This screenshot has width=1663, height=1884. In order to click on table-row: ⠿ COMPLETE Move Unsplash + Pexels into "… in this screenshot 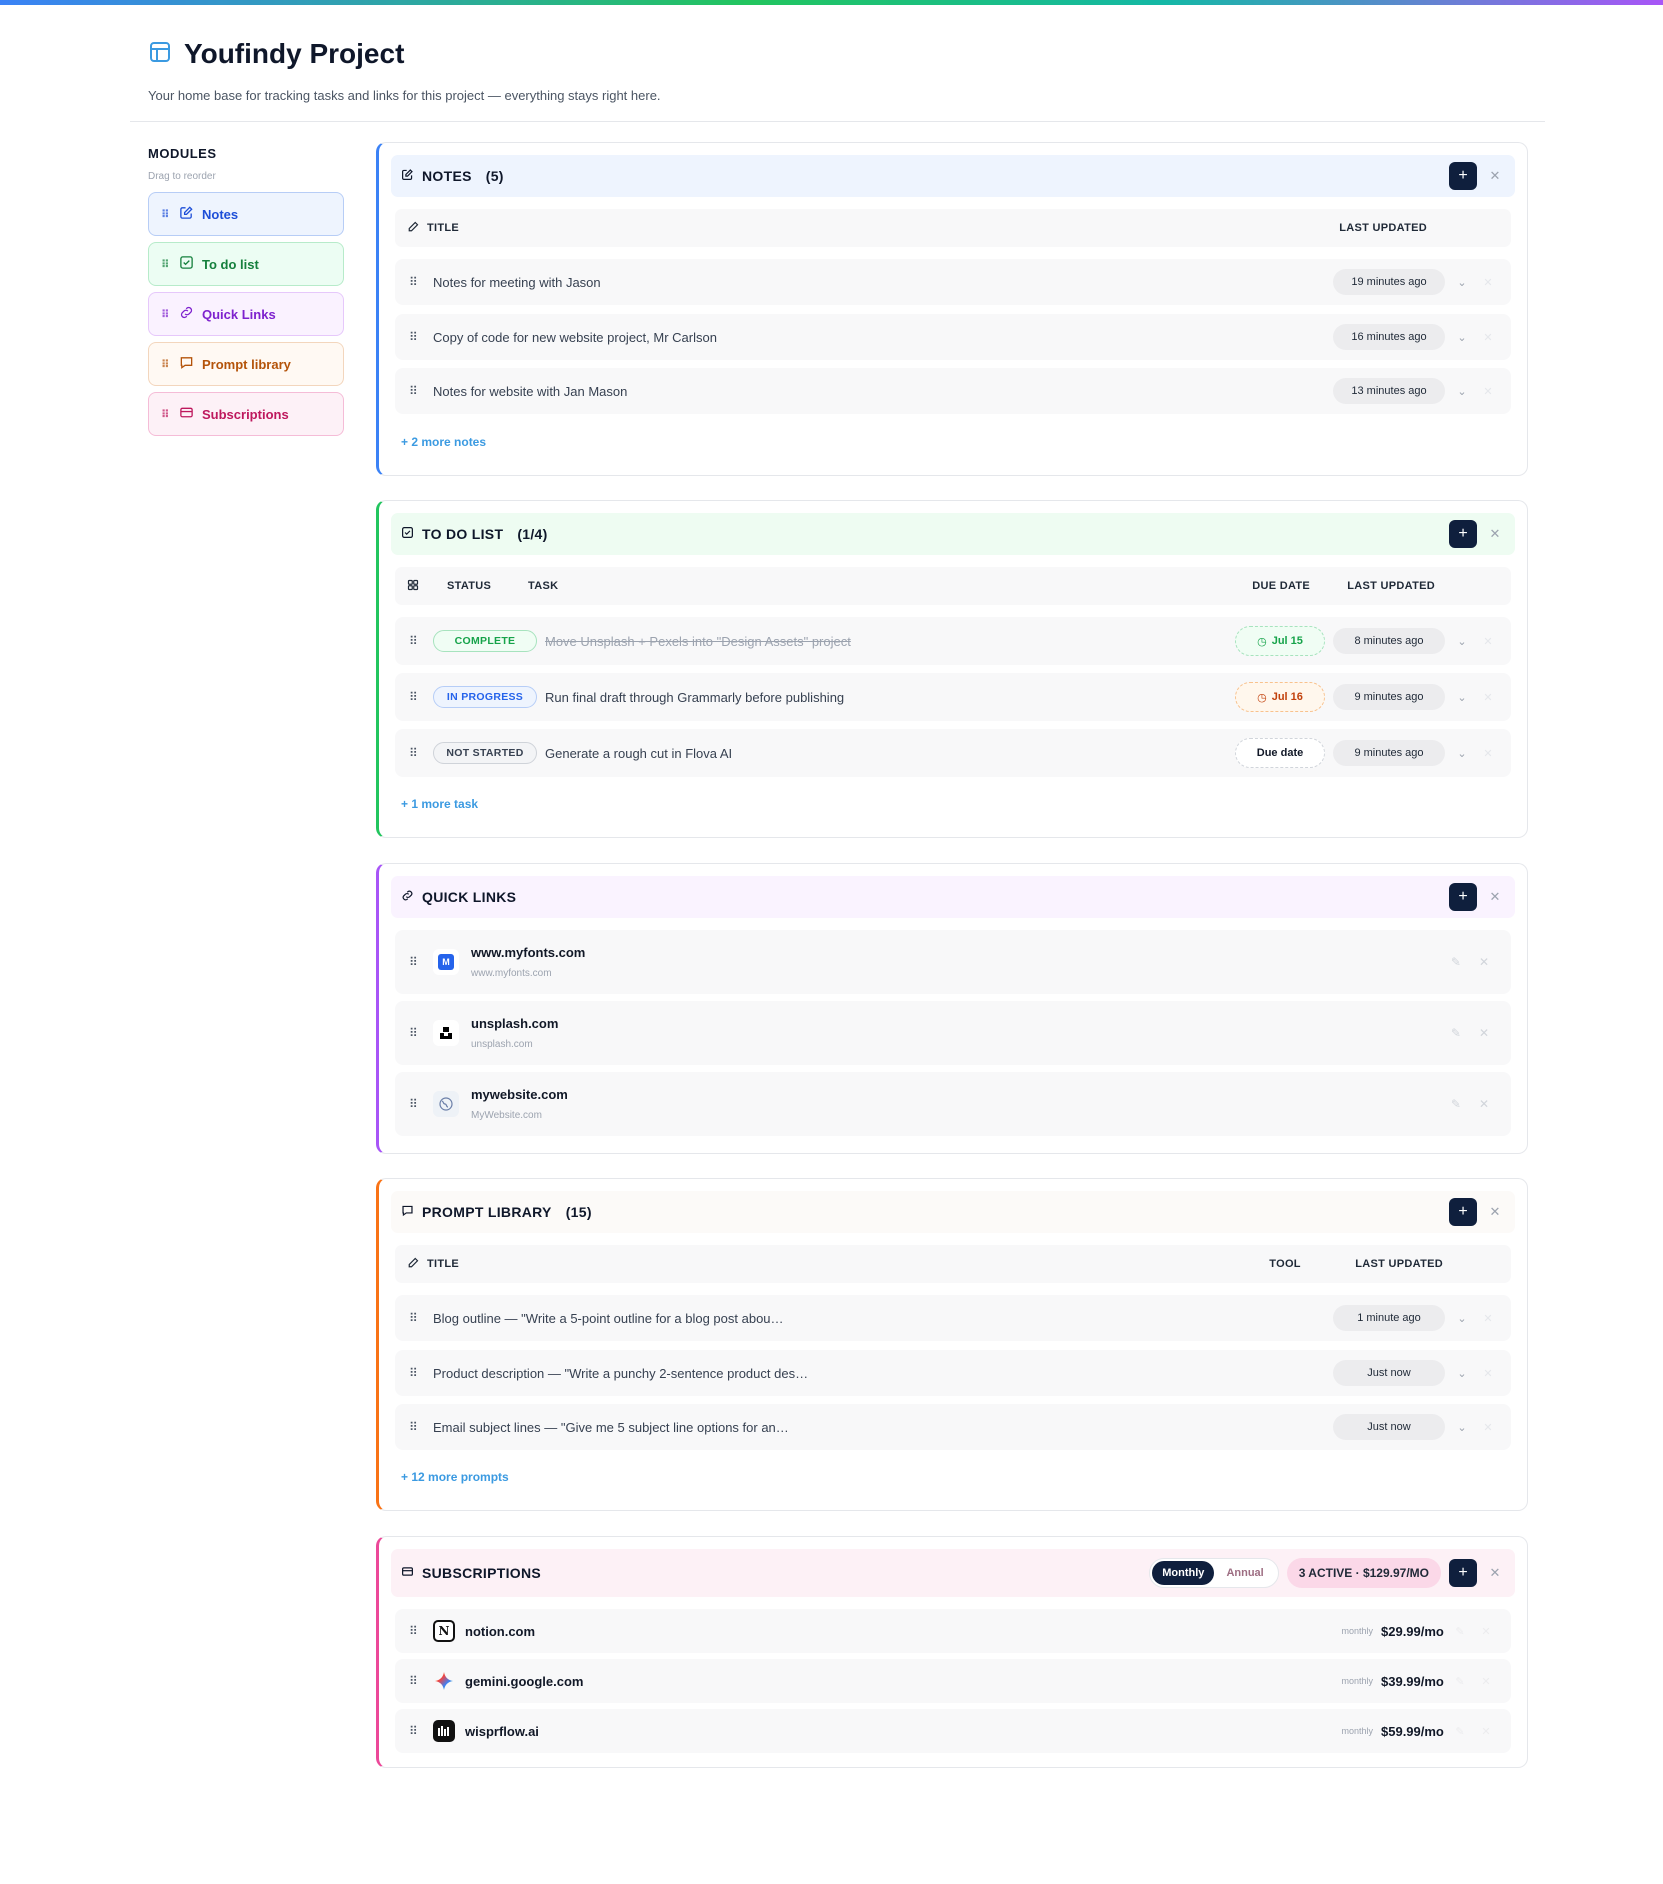, I will do `click(953, 641)`.